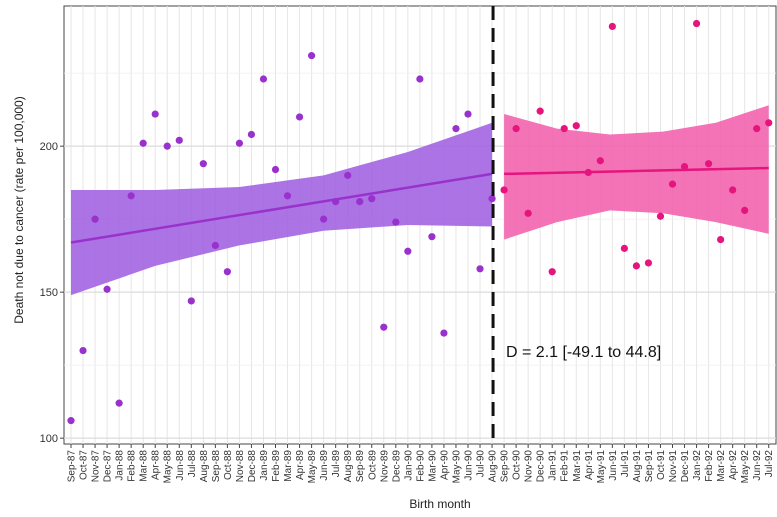 The height and width of the screenshot is (517, 777). I want to click on x-tick-label: May-90, so click(456, 467).